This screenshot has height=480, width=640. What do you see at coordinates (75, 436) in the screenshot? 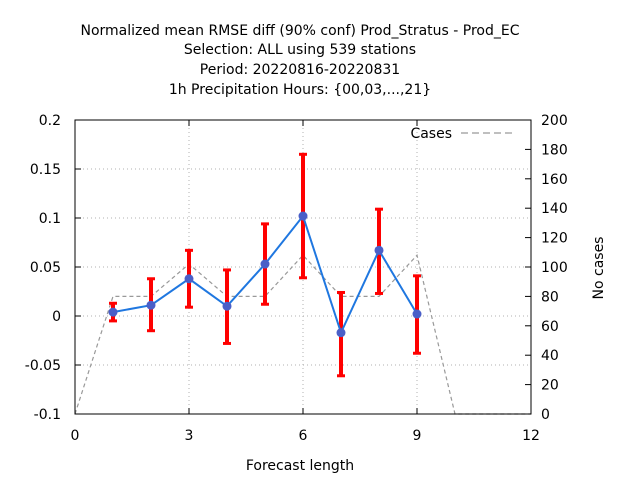
I see `x-tick-label: 0` at bounding box center [75, 436].